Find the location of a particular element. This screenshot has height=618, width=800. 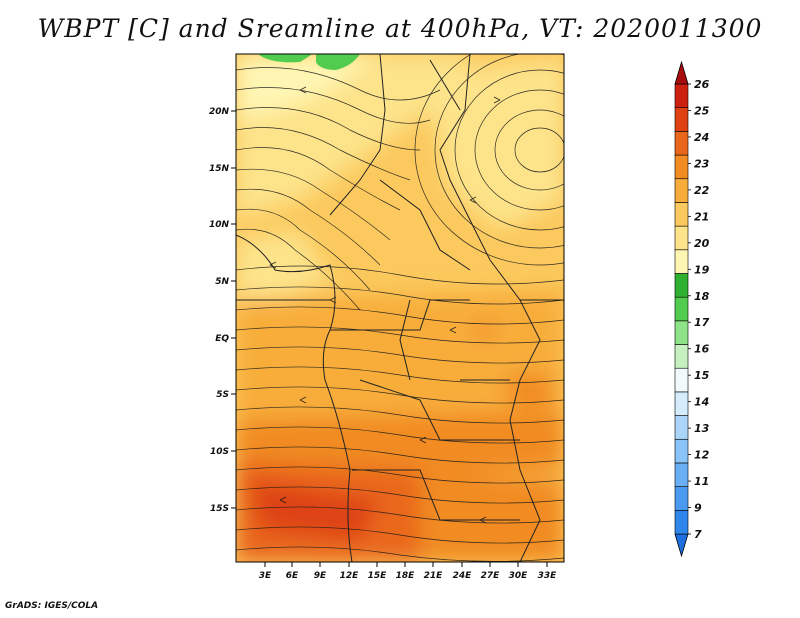

colorbar-label: 15 is located at coordinates (702, 375).